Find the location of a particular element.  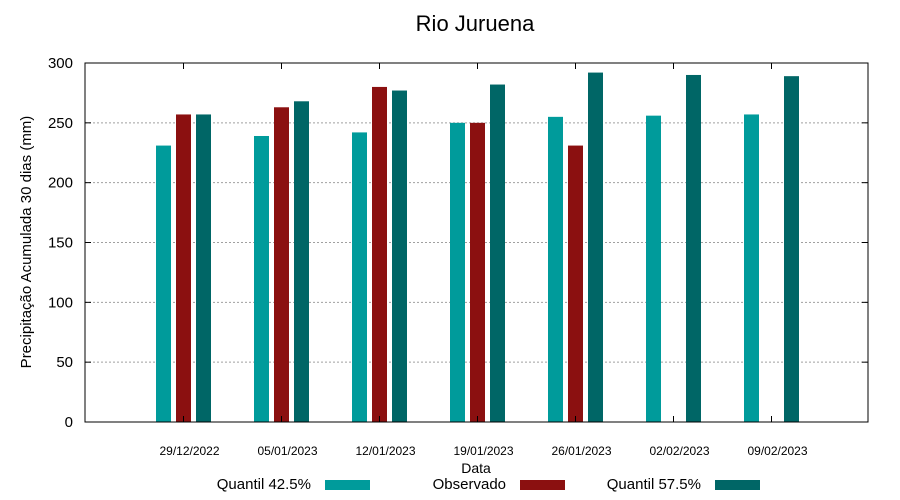

x-tick-label: 26/01/2023 is located at coordinates (581, 451).